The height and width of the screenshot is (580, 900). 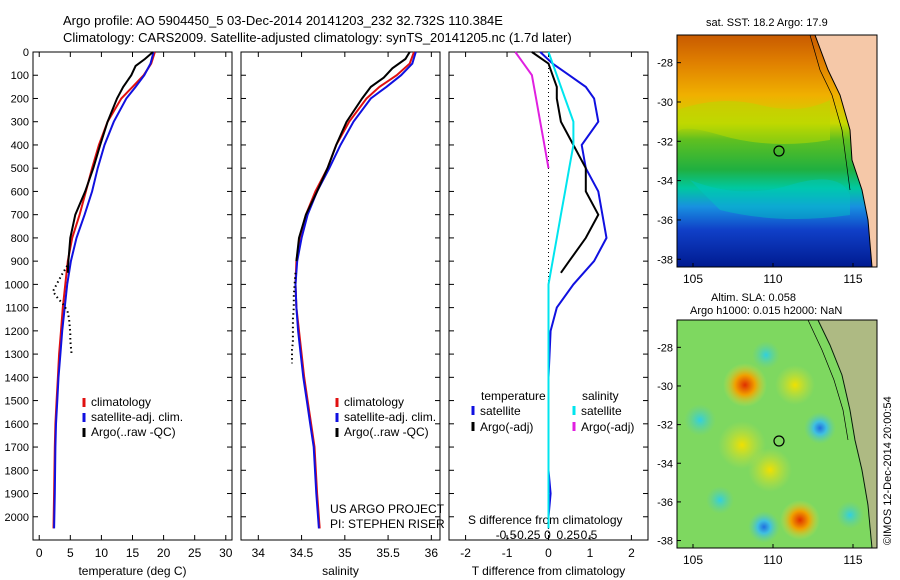 I want to click on sla-isobath, so click(x=828, y=380).